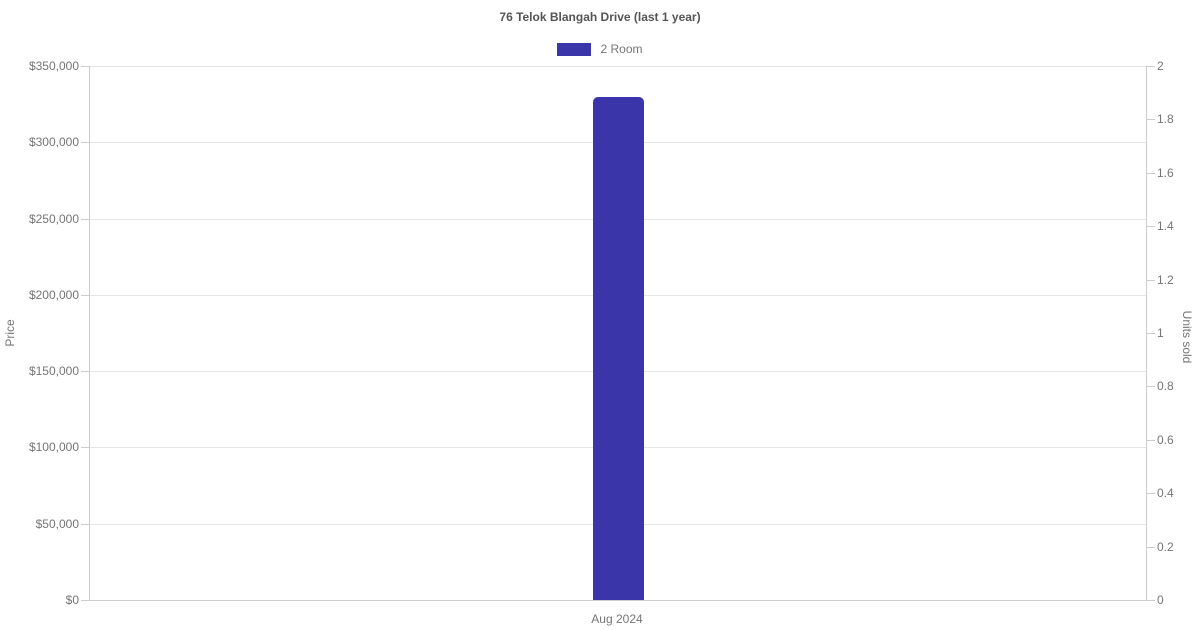 The width and height of the screenshot is (1200, 630). What do you see at coordinates (57, 524) in the screenshot?
I see `y-axis-left-tick-label: $50,000` at bounding box center [57, 524].